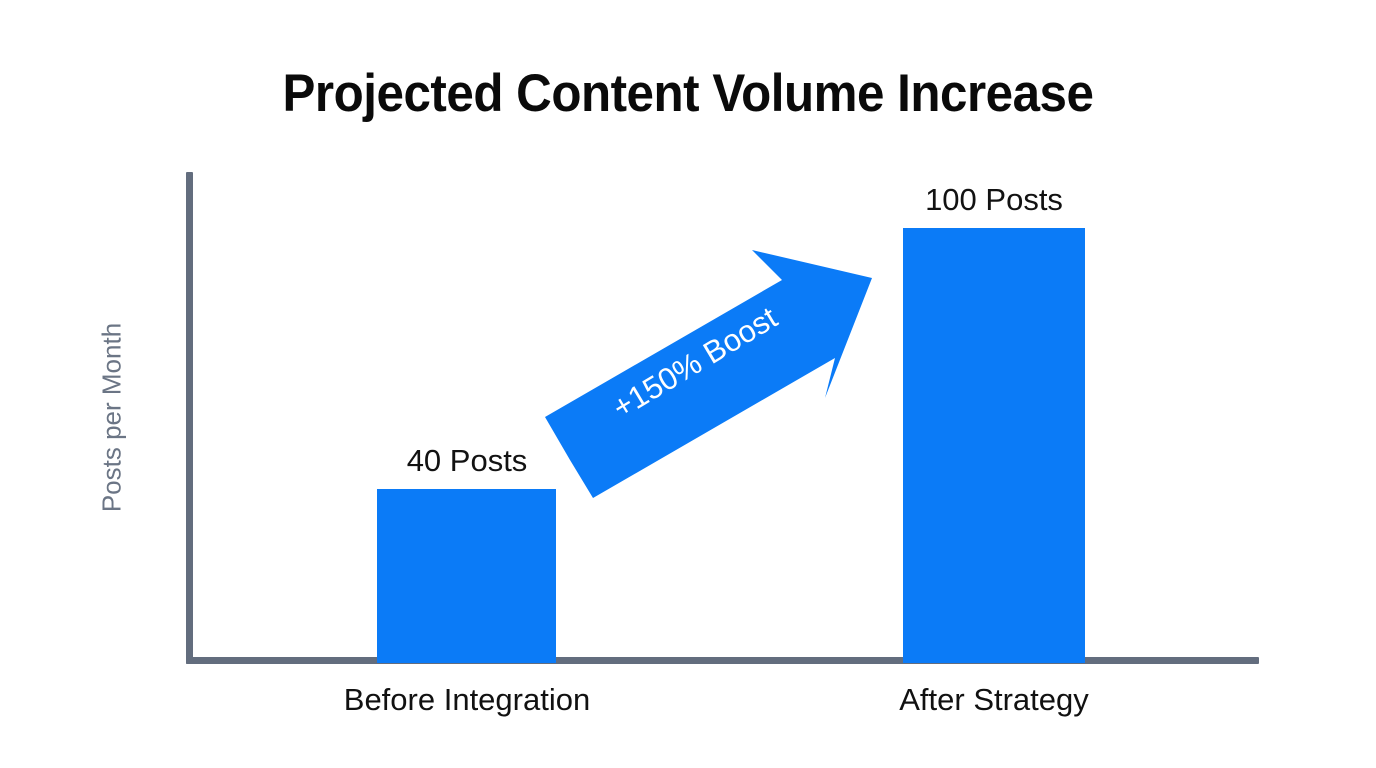 This screenshot has width=1376, height=768. Describe the element at coordinates (994, 699) in the screenshot. I see `x-axis-category-label: After Strategy` at that location.